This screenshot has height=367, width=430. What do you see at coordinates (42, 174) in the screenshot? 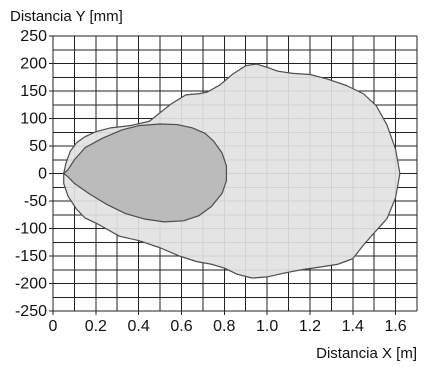
I see `y-tick-label: 0` at bounding box center [42, 174].